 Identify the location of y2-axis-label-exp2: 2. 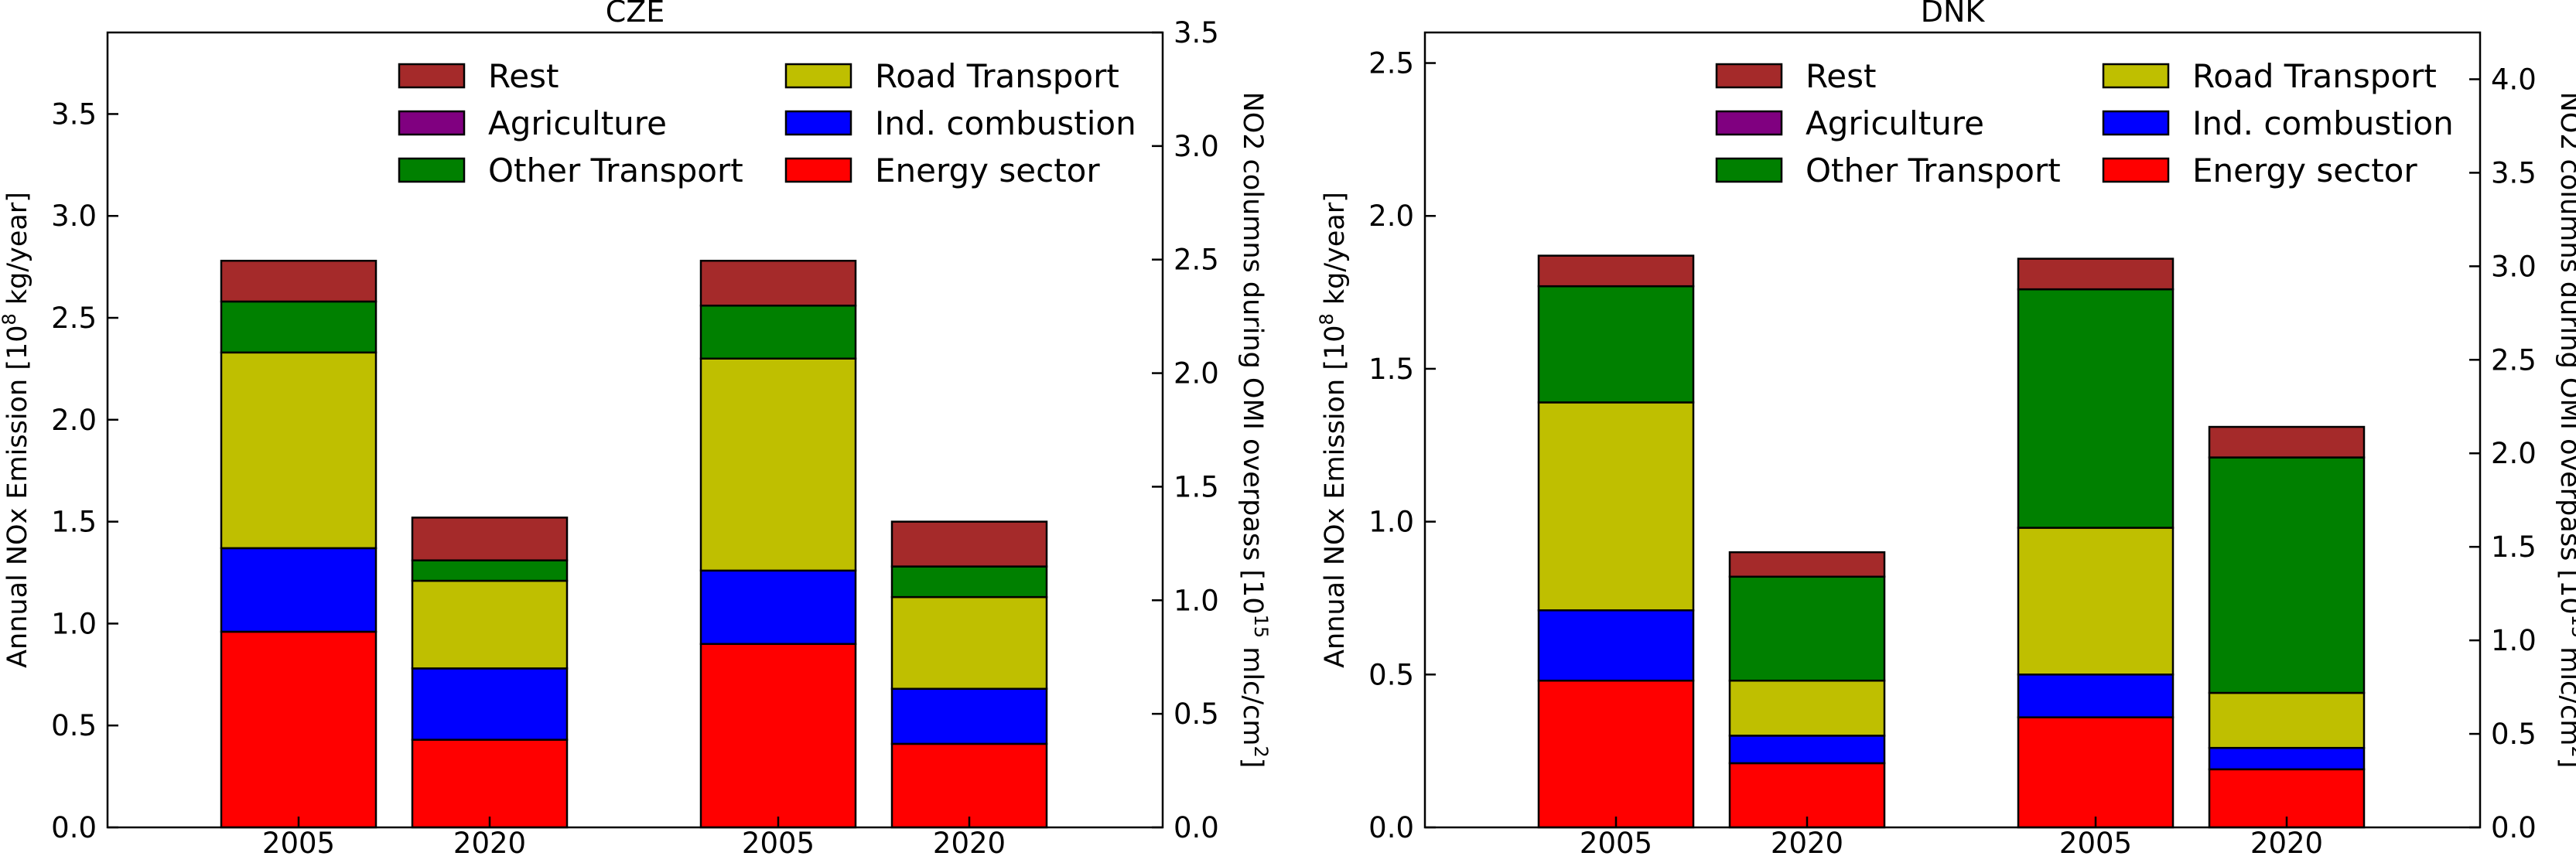
(1261, 752).